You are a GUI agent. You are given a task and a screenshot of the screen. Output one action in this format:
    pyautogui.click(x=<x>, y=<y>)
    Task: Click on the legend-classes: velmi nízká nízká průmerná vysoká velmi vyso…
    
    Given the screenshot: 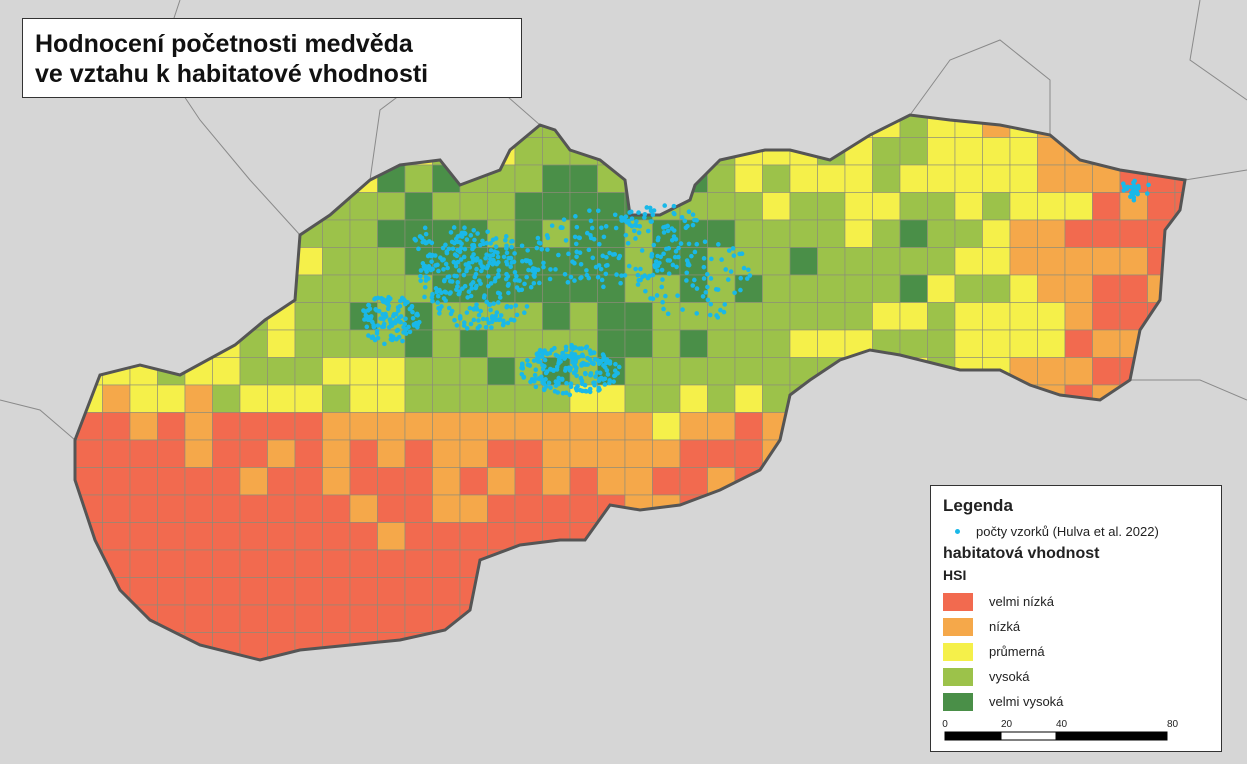 What is the action you would take?
    pyautogui.click(x=1076, y=651)
    